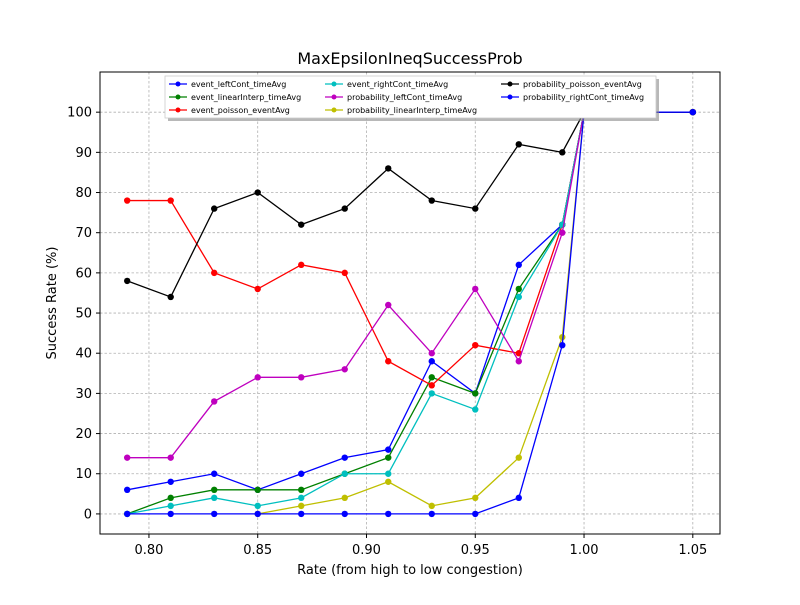 This screenshot has height=605, width=800. I want to click on legend-box, so click(410, 97).